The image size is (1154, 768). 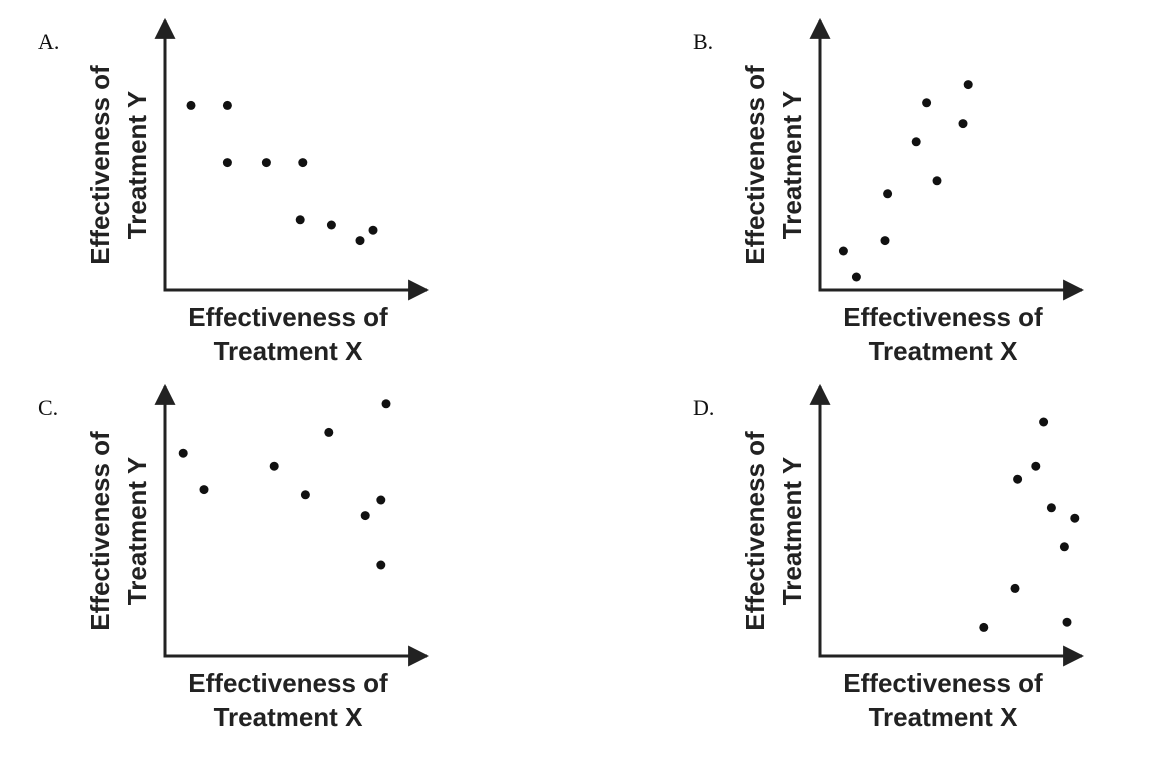 I want to click on panel-label: B., so click(x=703, y=41).